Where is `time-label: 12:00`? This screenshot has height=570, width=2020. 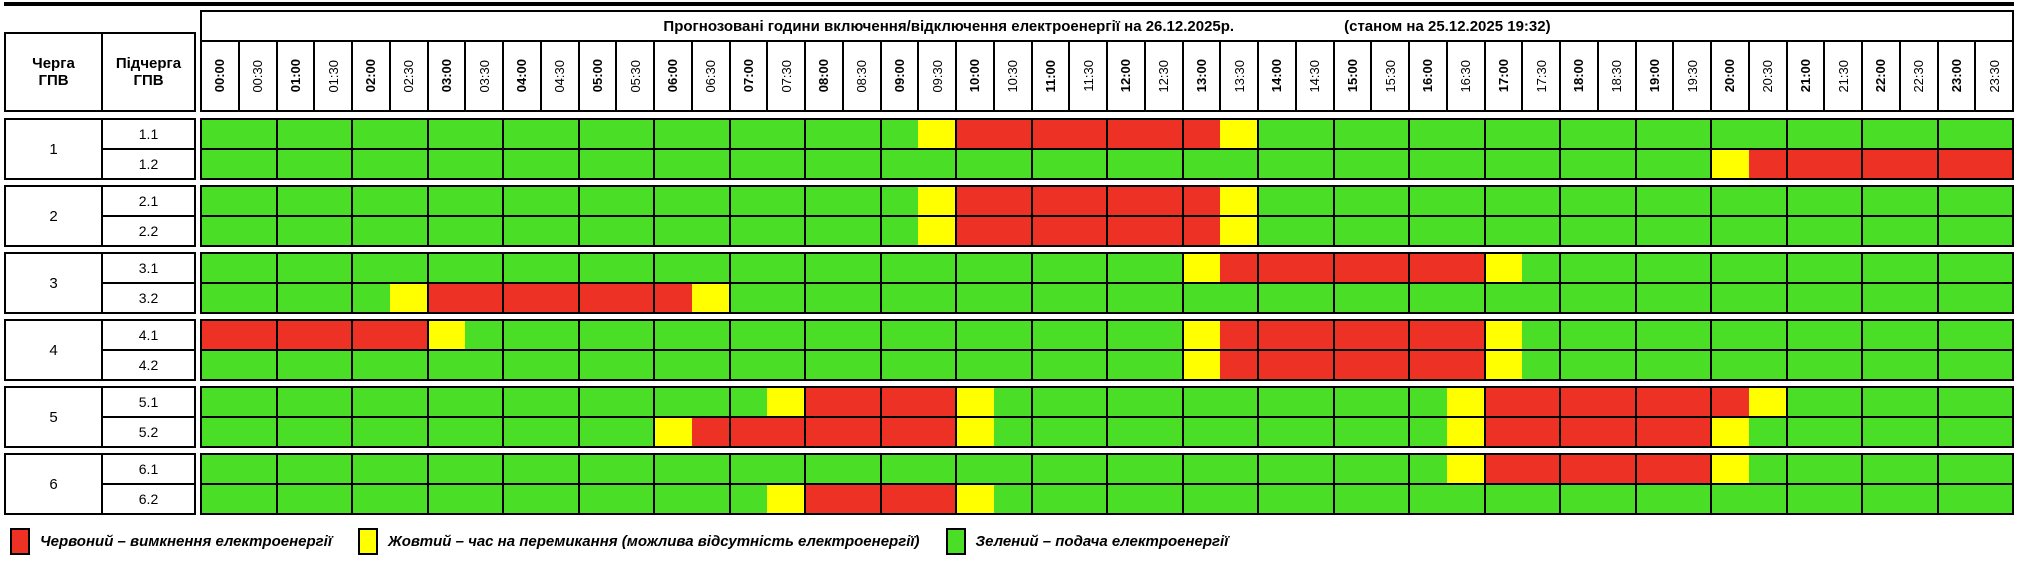
time-label: 12:00 is located at coordinates (1126, 76).